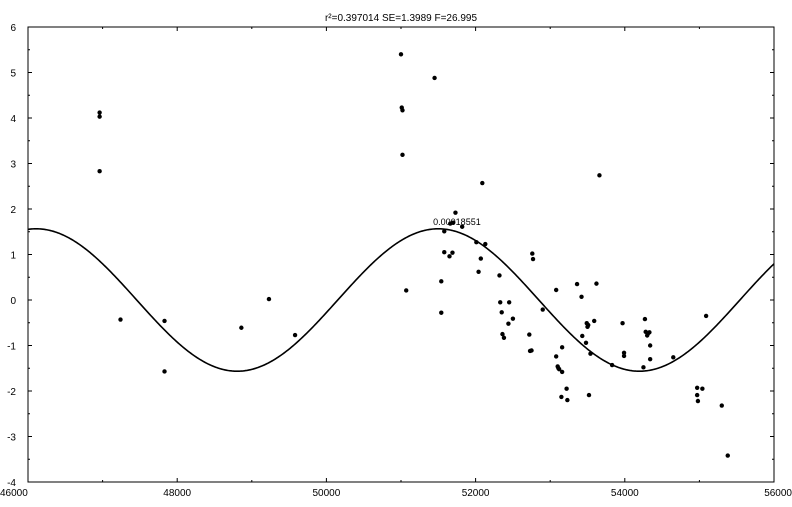 This screenshot has width=792, height=507. What do you see at coordinates (13, 256) in the screenshot?
I see `y-tick-label: 1` at bounding box center [13, 256].